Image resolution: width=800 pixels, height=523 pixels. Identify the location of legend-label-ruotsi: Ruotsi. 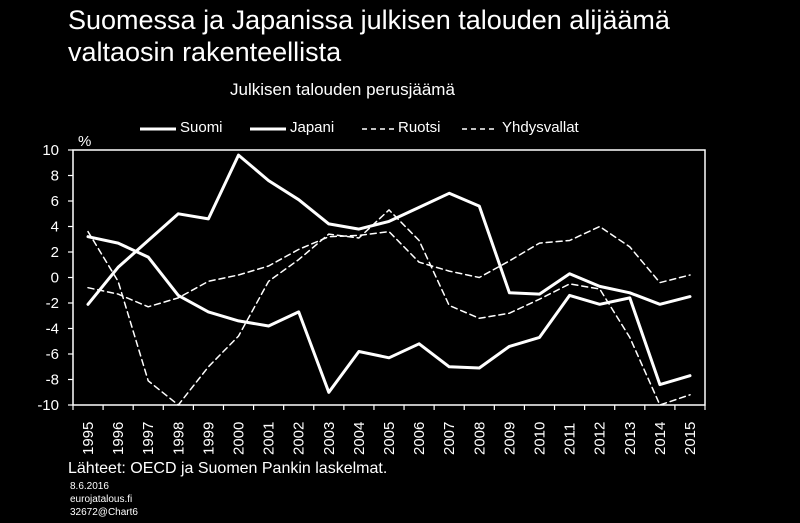
(419, 127).